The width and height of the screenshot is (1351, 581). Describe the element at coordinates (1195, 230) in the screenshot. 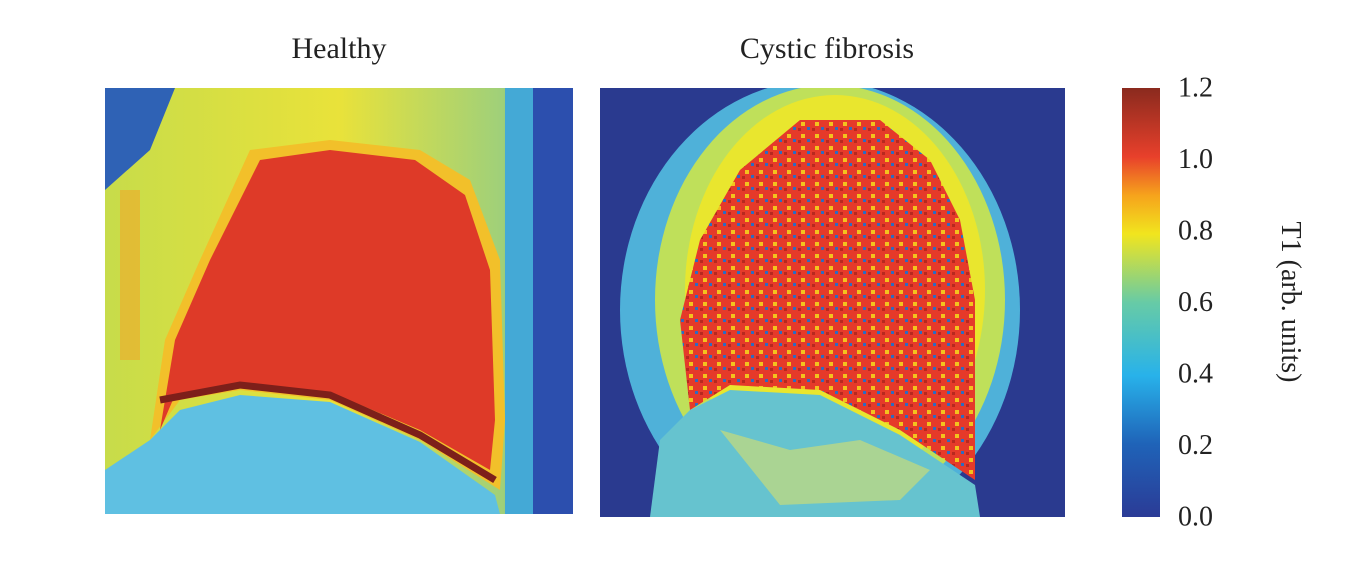

I see `tick-label: 0.8` at that location.